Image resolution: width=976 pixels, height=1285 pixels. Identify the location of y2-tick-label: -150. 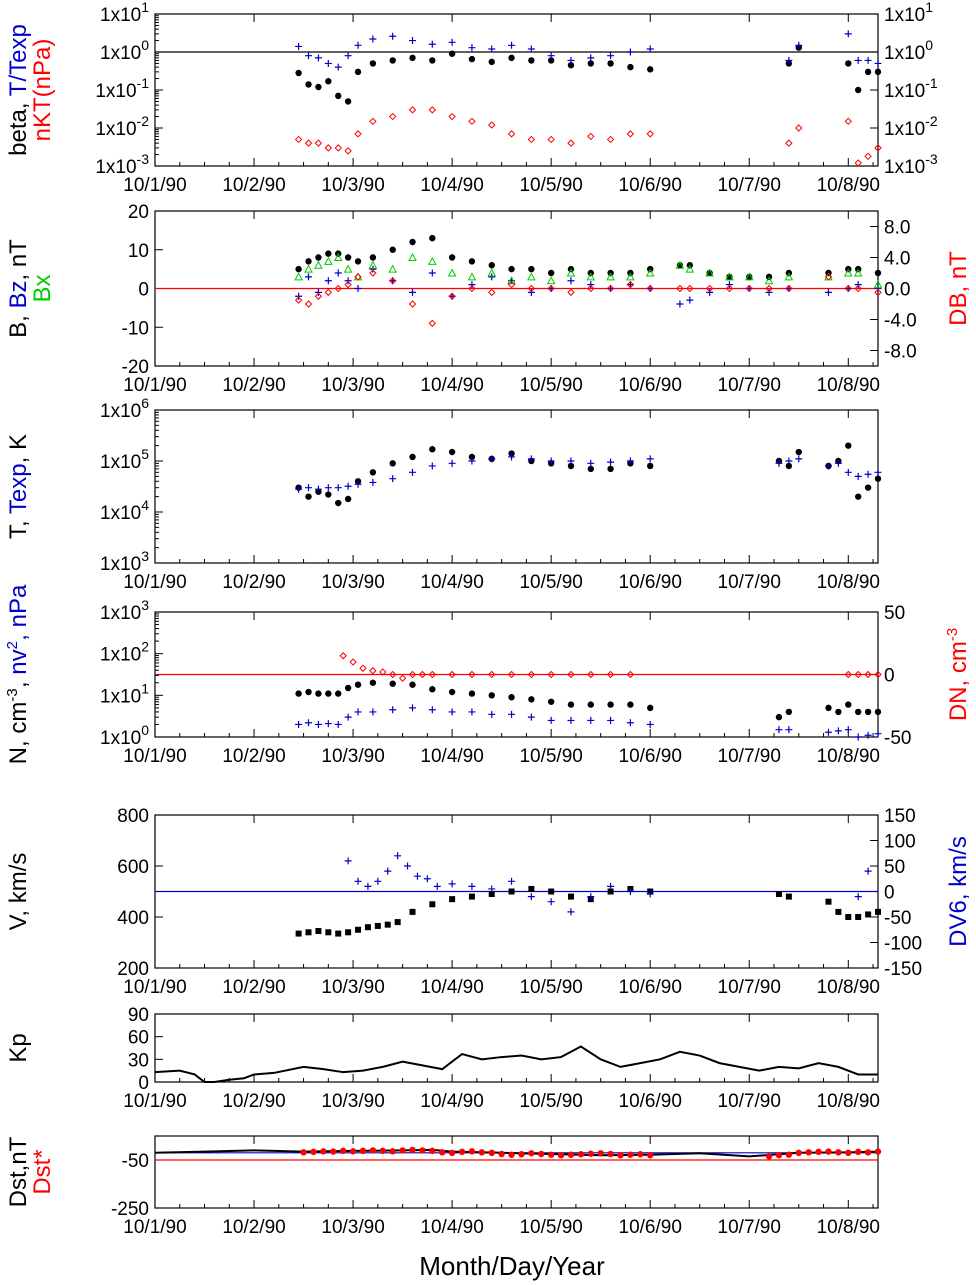
(903, 969).